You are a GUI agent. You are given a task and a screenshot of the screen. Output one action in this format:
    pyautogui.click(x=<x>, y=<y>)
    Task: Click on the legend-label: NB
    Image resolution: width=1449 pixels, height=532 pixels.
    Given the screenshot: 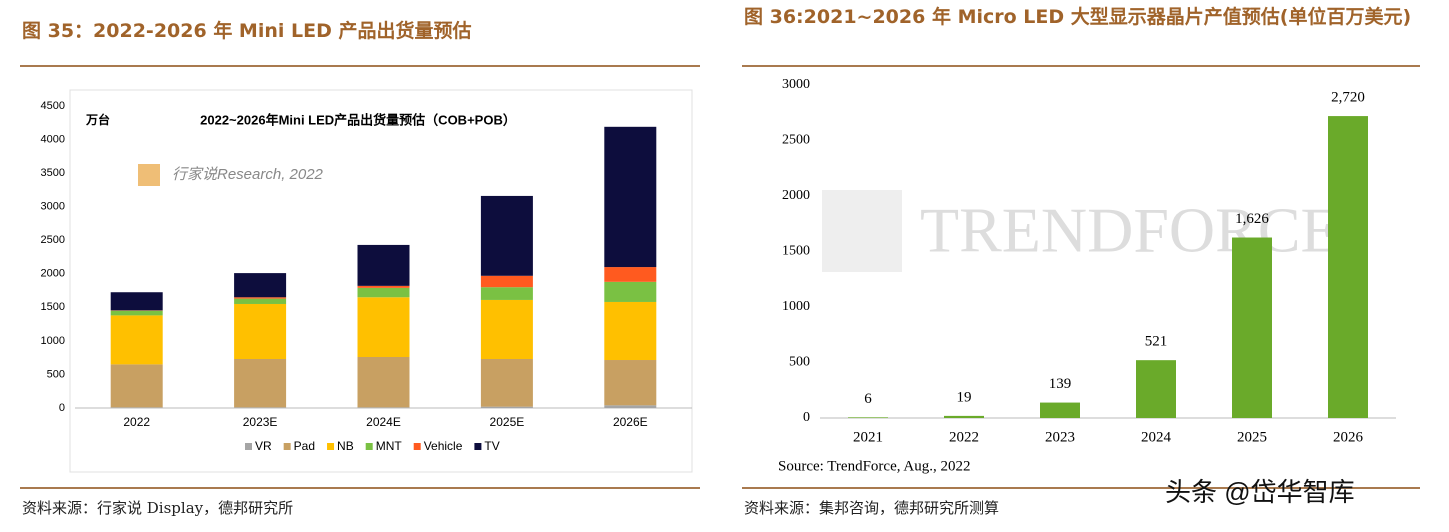 What is the action you would take?
    pyautogui.click(x=345, y=446)
    